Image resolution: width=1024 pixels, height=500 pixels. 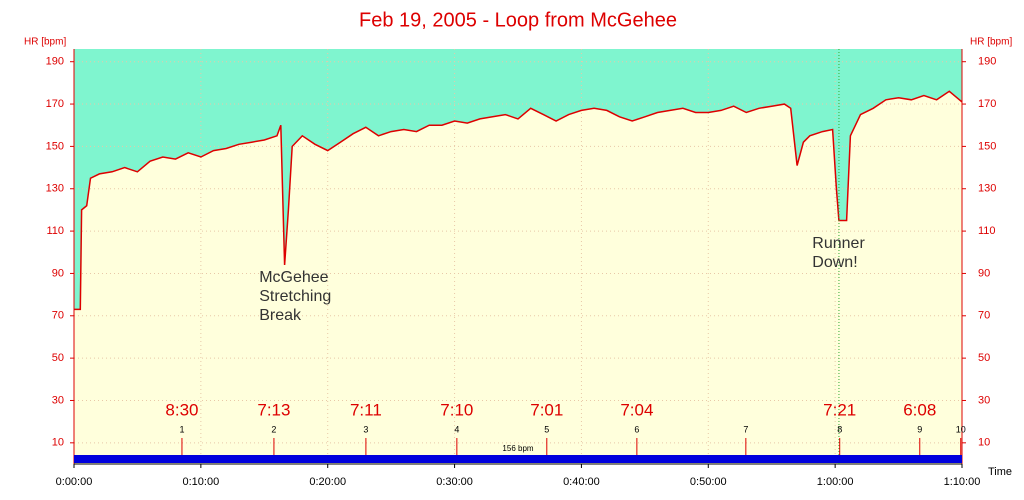 What do you see at coordinates (293, 277) in the screenshot?
I see `annotation: McGehee` at bounding box center [293, 277].